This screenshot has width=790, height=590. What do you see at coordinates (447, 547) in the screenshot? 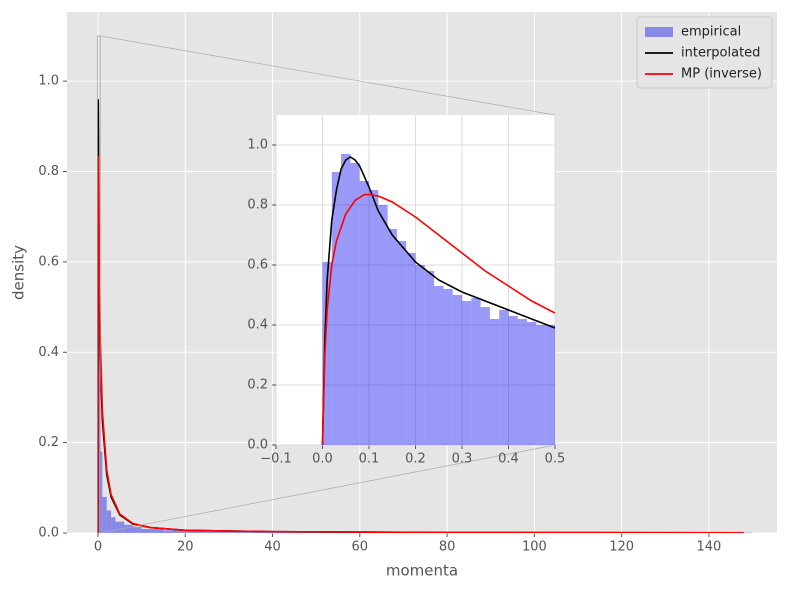
I see `x-tick-label: 80` at bounding box center [447, 547].